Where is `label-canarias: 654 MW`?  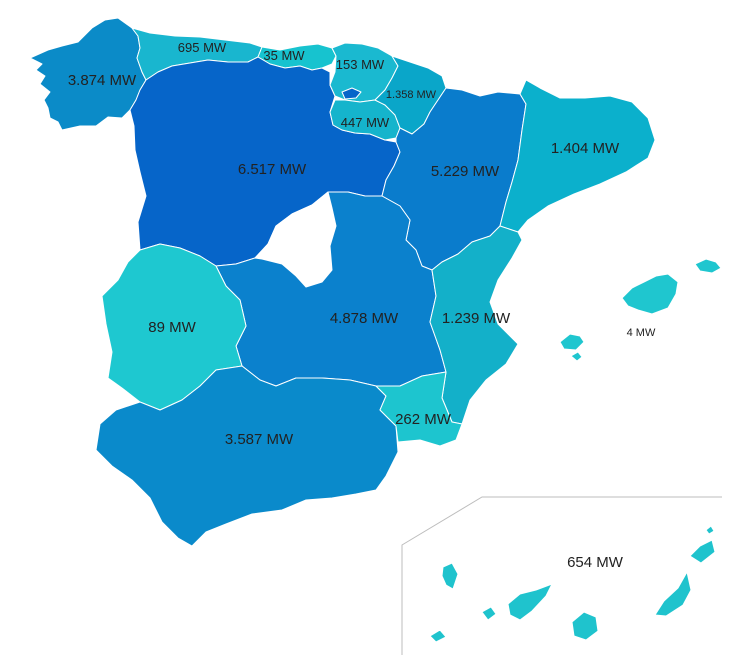 label-canarias: 654 MW is located at coordinates (595, 562).